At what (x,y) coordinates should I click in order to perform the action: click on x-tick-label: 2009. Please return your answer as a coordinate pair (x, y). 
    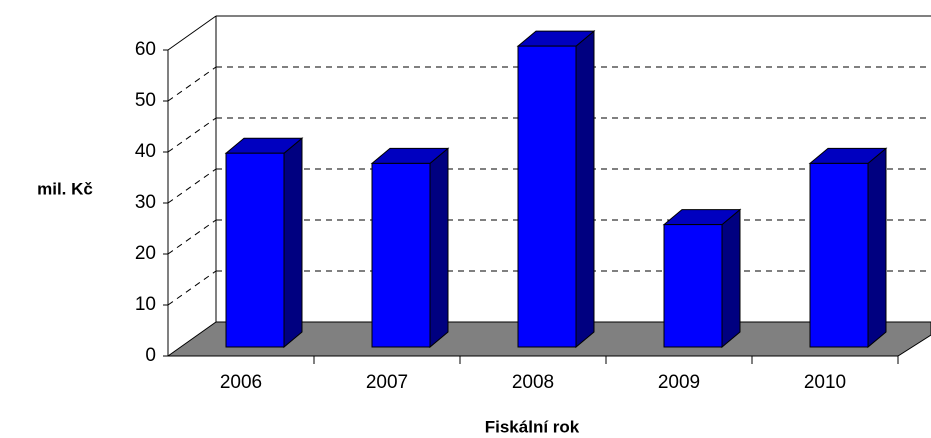
    Looking at the image, I should click on (679, 382).